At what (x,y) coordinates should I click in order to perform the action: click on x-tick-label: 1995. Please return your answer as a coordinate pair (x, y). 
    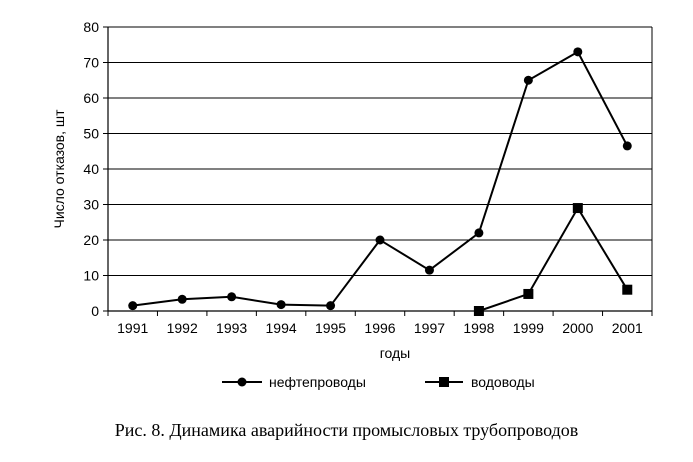
    Looking at the image, I should click on (330, 328).